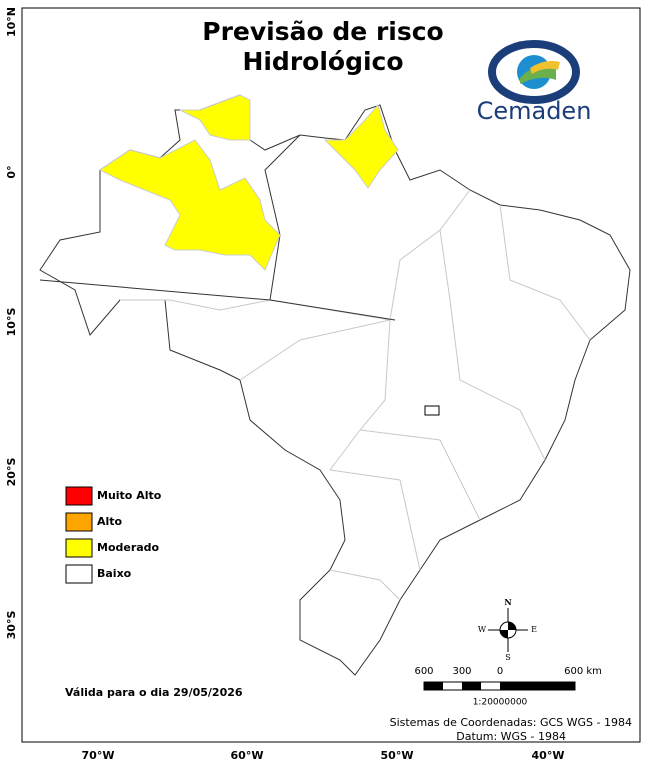 The width and height of the screenshot is (651, 768). What do you see at coordinates (511, 722) in the screenshot?
I see `coordinate-system: Sistemas de Coordenadas: GCS WGS - 1984` at bounding box center [511, 722].